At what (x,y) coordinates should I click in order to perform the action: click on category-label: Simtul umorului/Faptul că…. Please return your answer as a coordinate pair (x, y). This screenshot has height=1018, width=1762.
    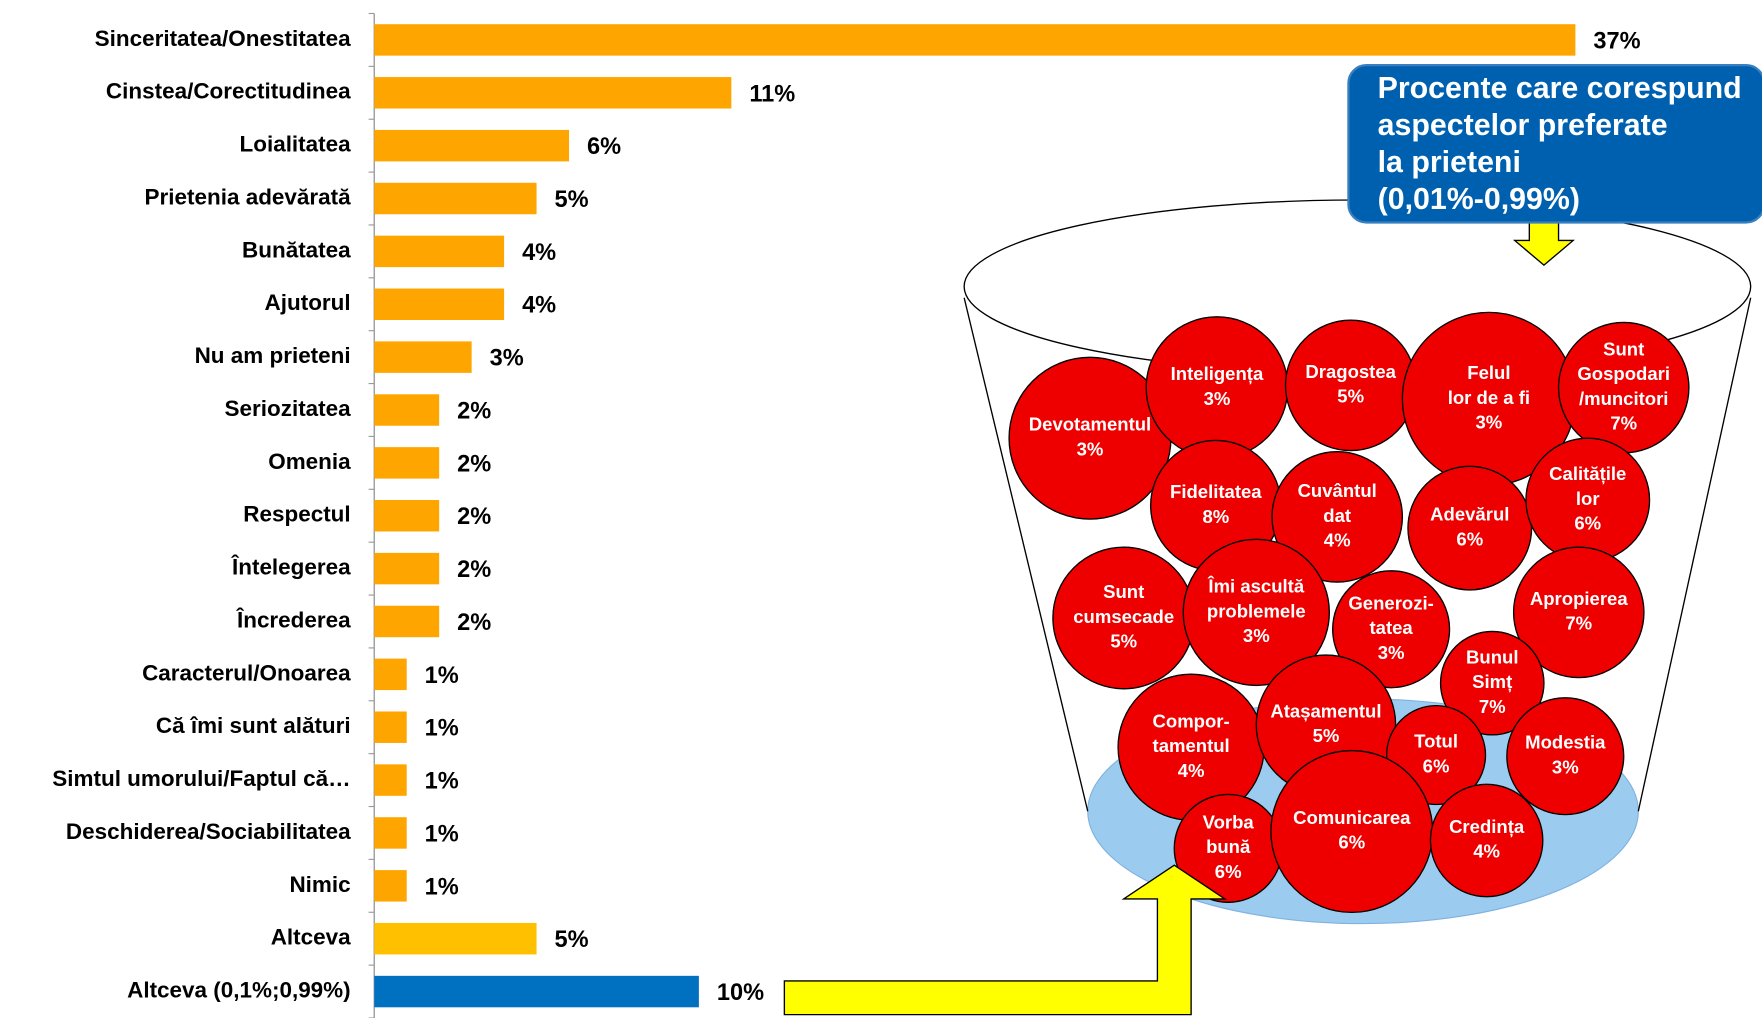
    Looking at the image, I should click on (201, 778).